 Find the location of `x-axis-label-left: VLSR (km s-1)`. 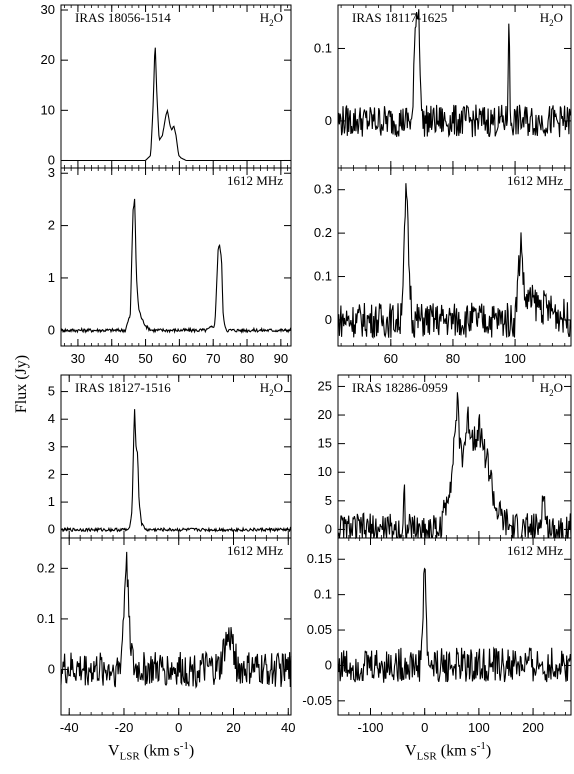

x-axis-label-left: VLSR (km s-1) is located at coordinates (151, 751).